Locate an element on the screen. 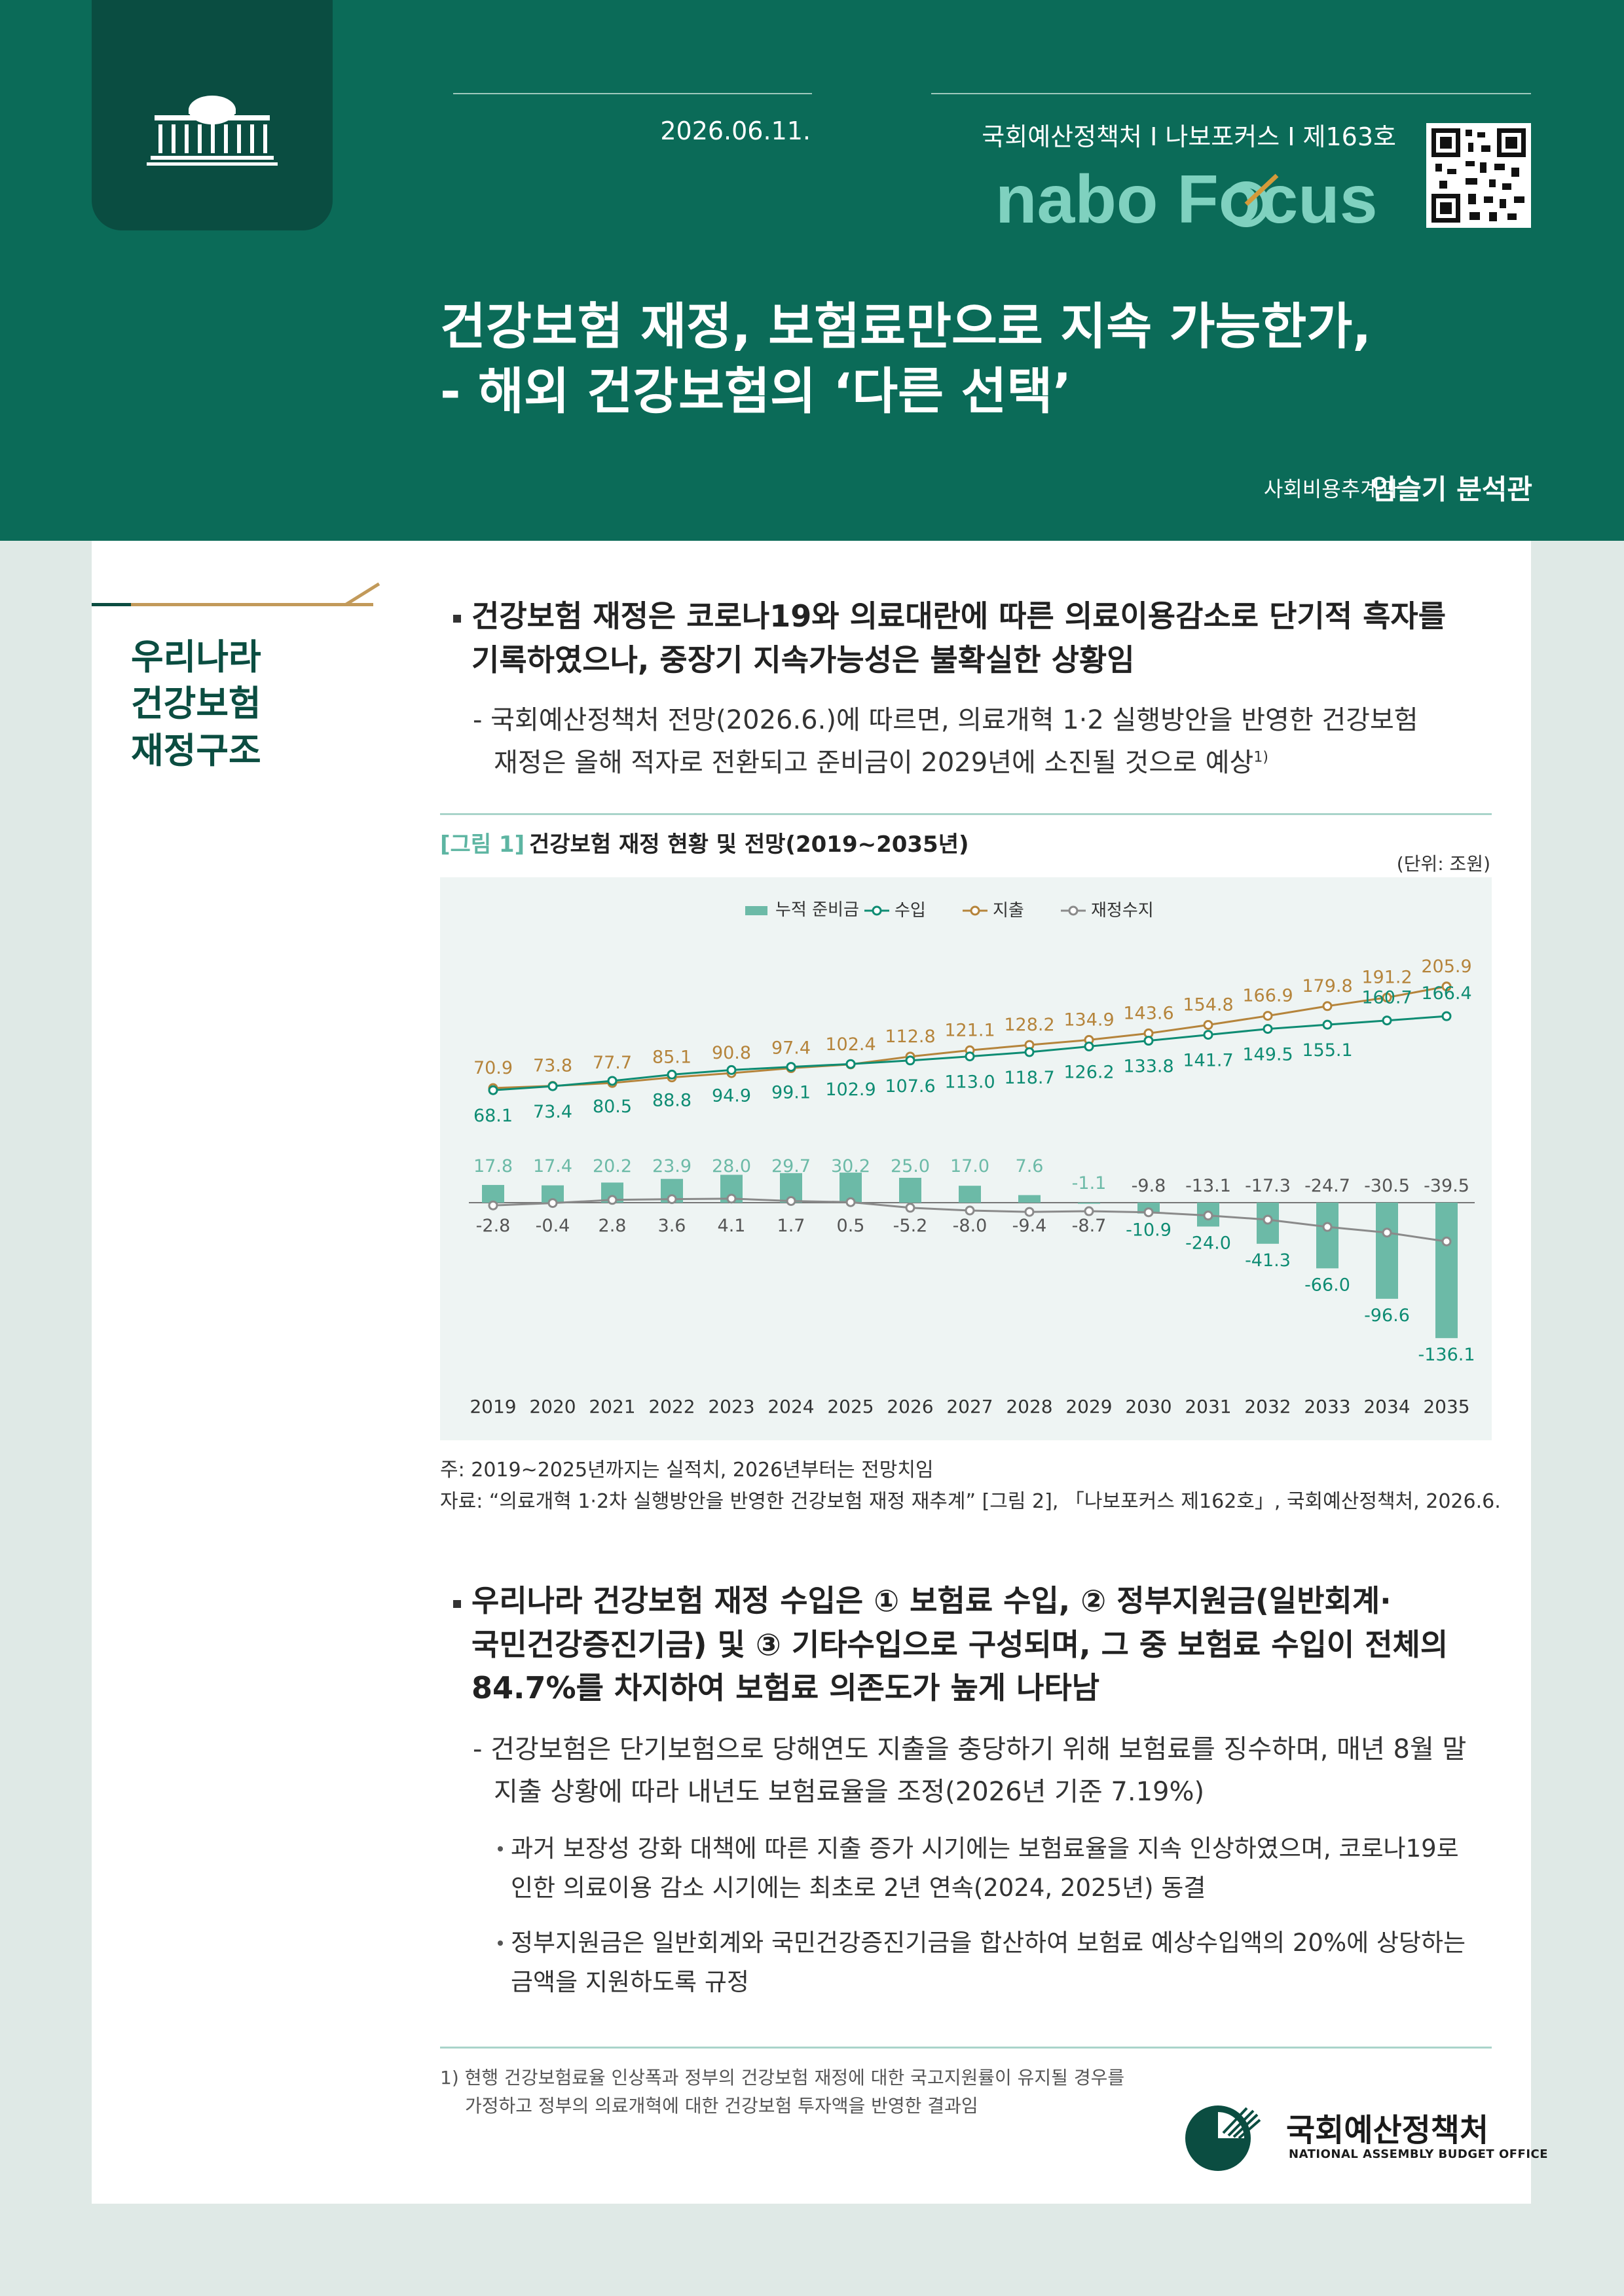 The image size is (1624, 2296). revenue-label: 102.9 is located at coordinates (850, 1090).